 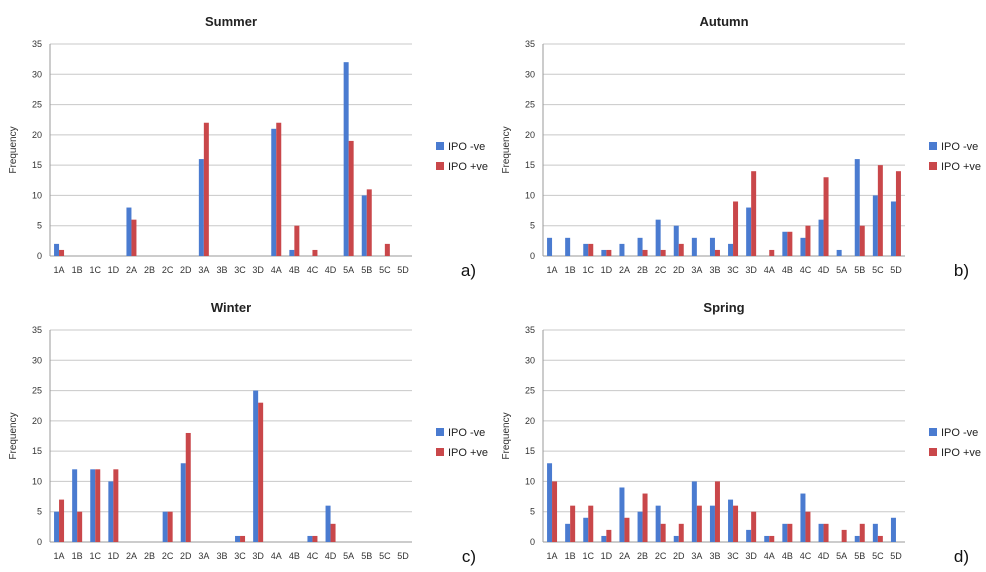 I want to click on bar-ipo-pos-5a, so click(x=844, y=535).